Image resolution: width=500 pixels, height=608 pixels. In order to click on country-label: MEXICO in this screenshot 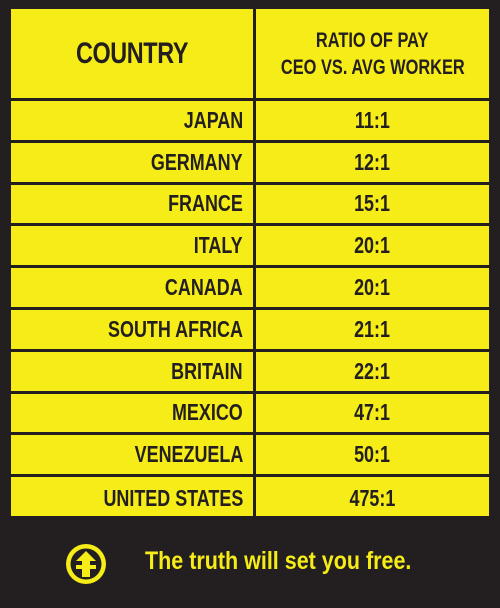, I will do `click(207, 412)`.